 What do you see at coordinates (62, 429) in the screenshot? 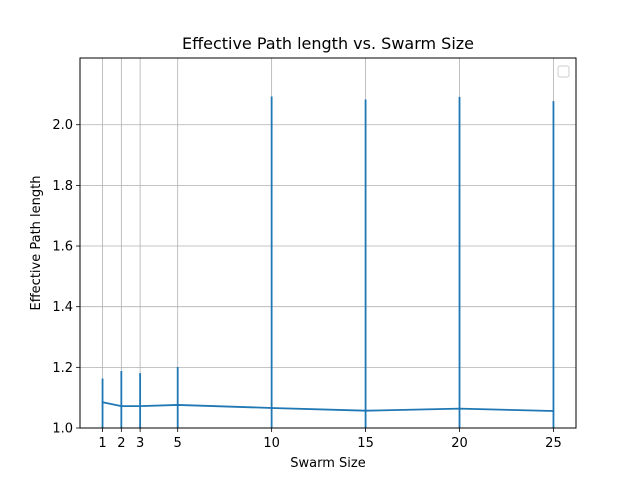
I see `y-tick-label: 1.0` at bounding box center [62, 429].